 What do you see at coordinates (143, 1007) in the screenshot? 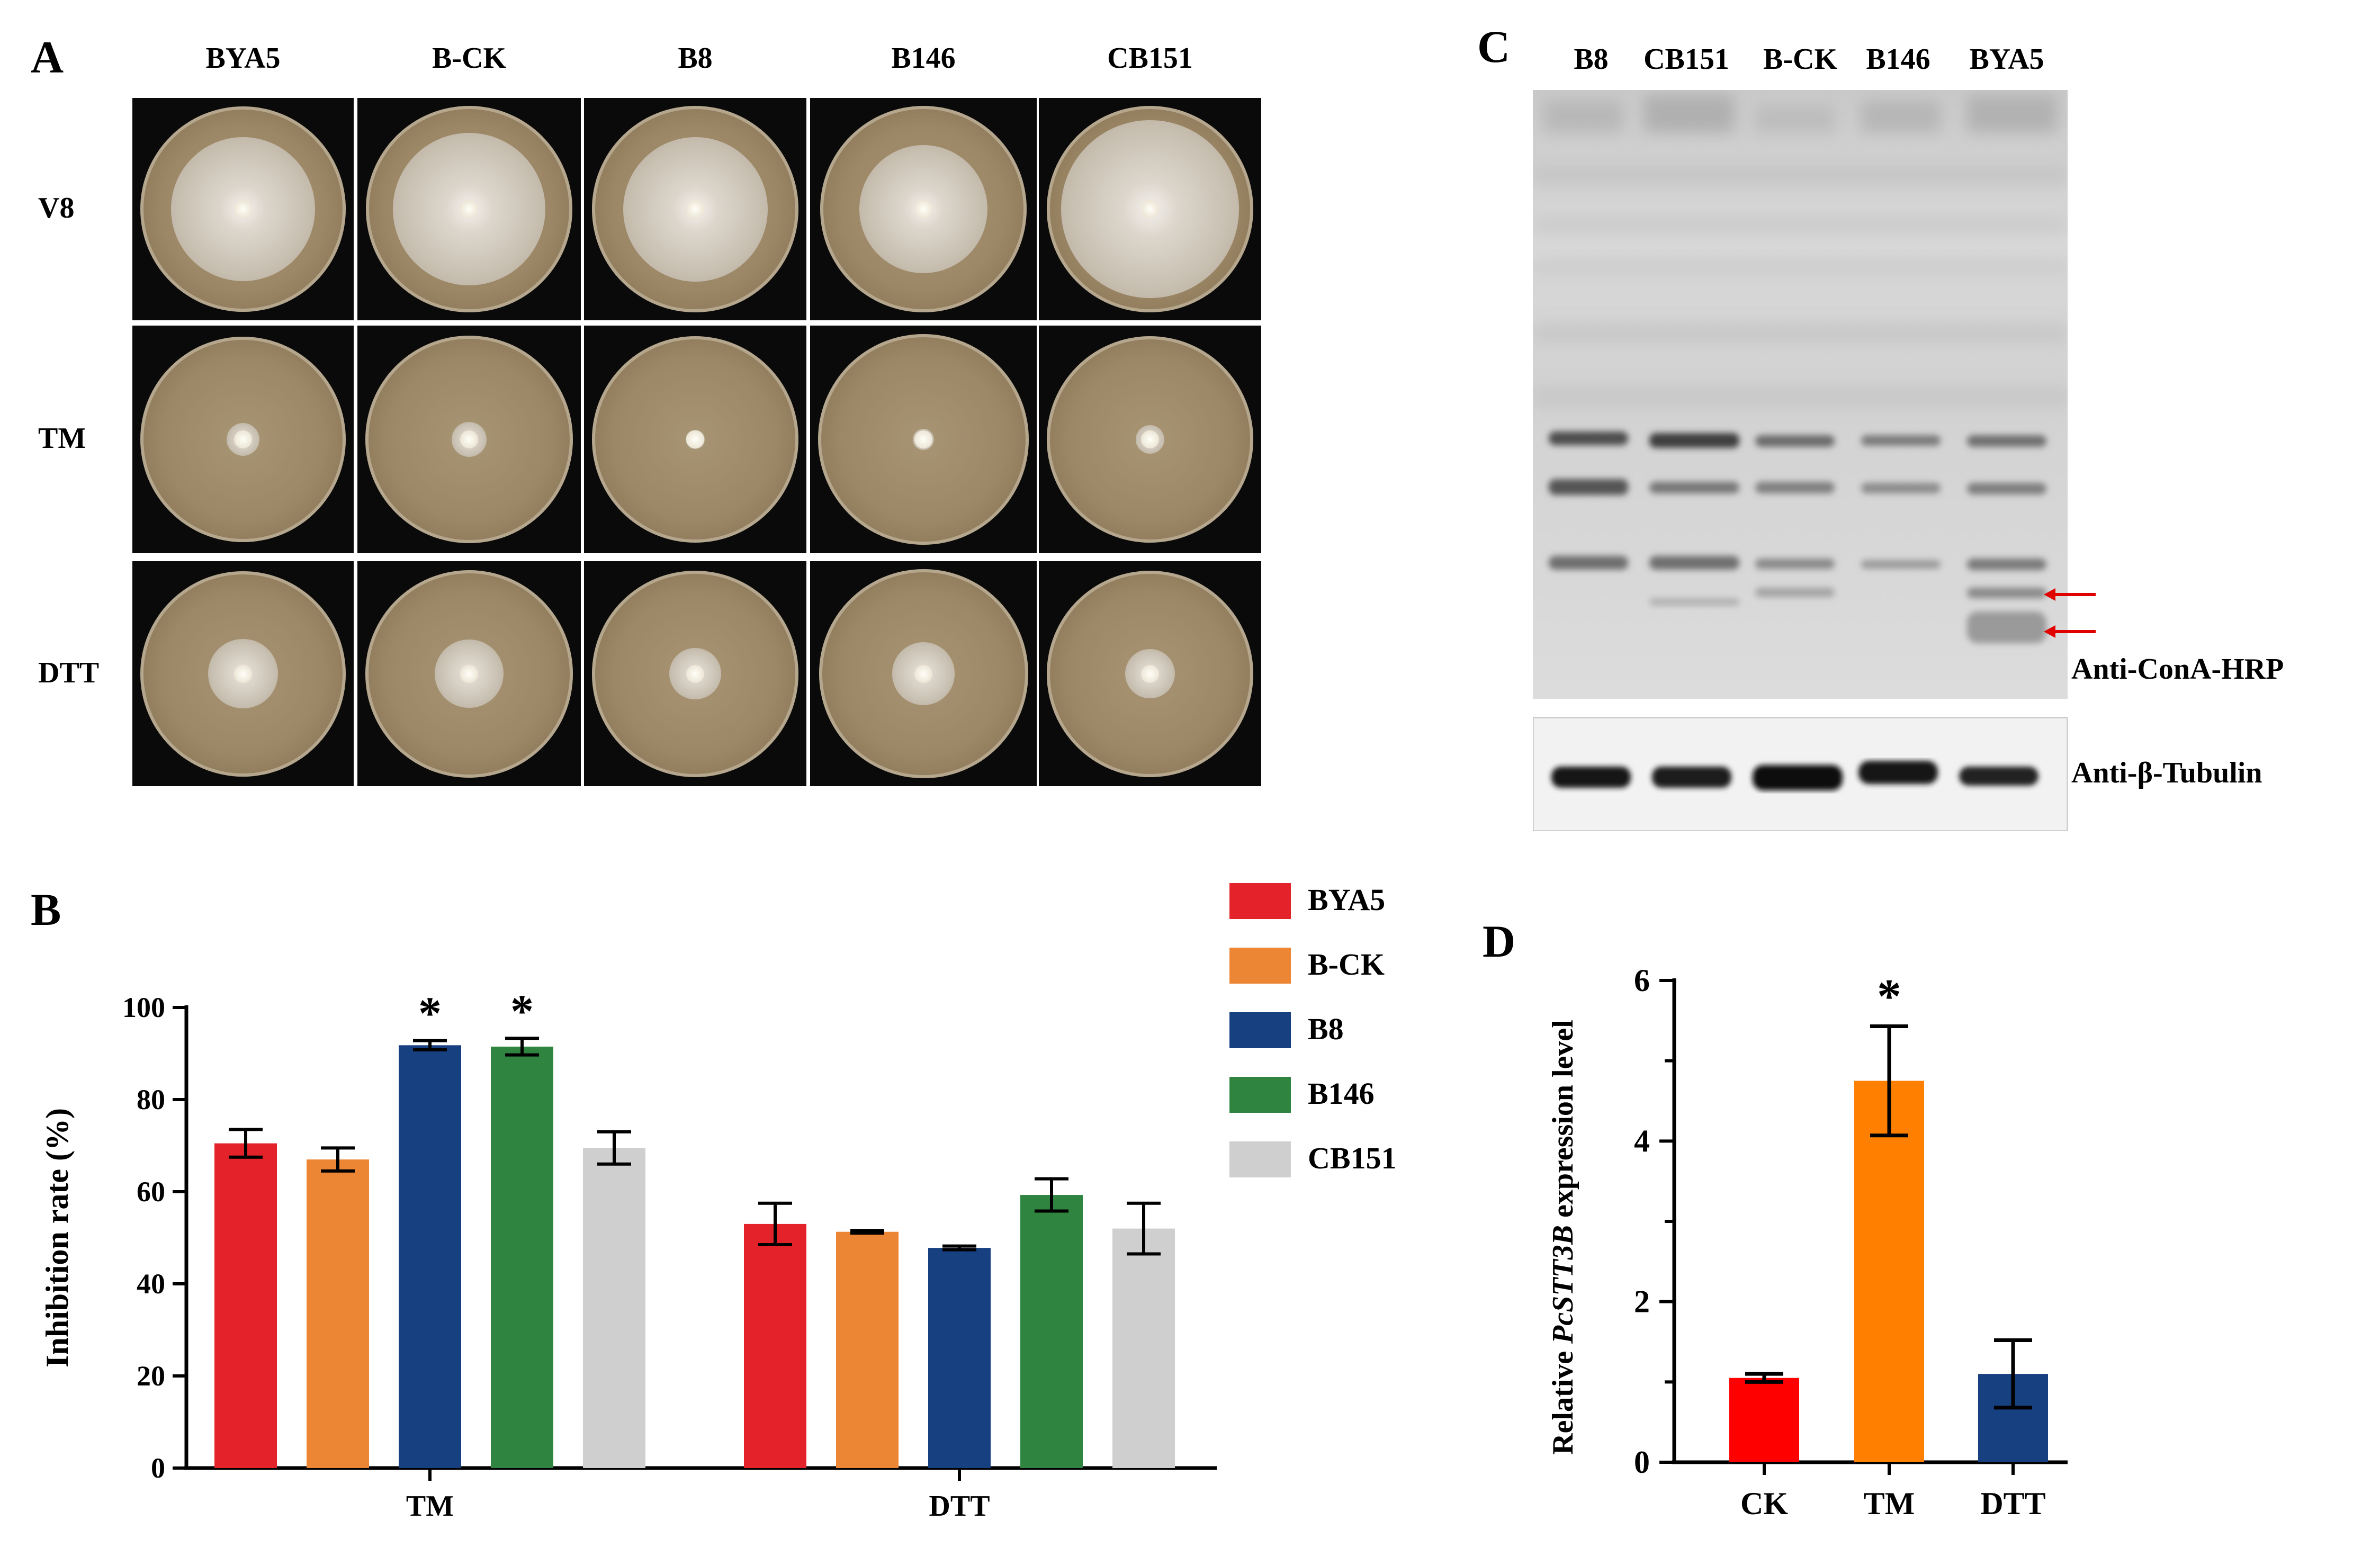
I see `y-tick-label: 100` at bounding box center [143, 1007].